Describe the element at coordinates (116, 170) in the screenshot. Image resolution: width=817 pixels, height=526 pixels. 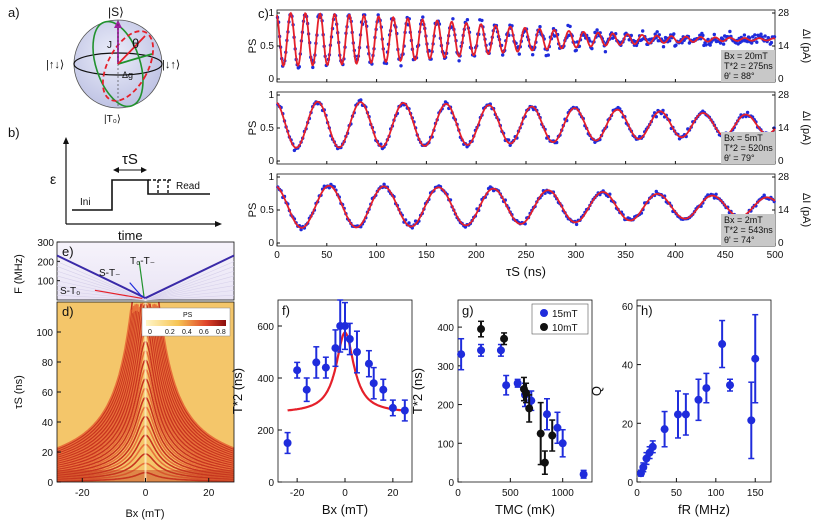
I see `pulse-tau-arrow-l` at that location.